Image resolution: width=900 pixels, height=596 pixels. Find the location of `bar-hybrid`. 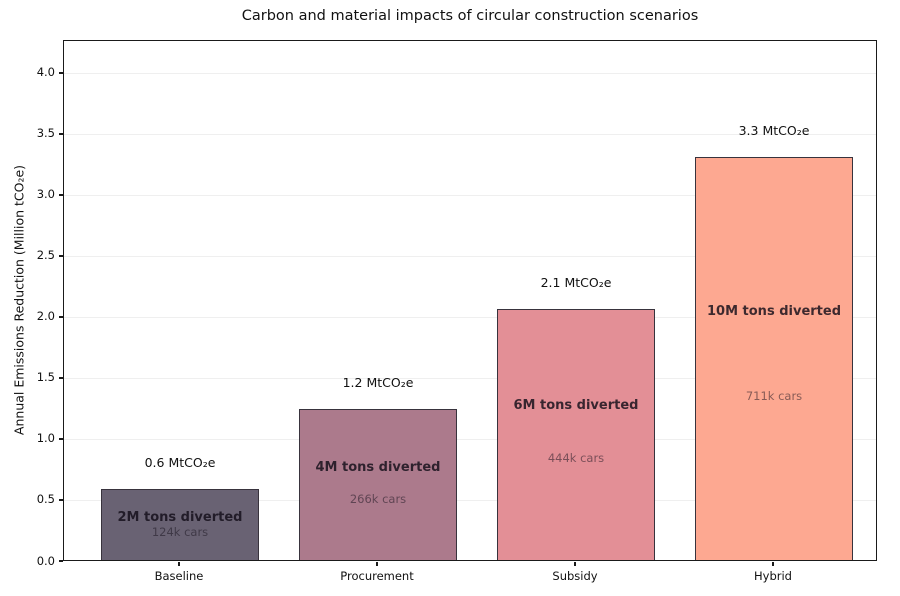

bar-hybrid is located at coordinates (774, 358).